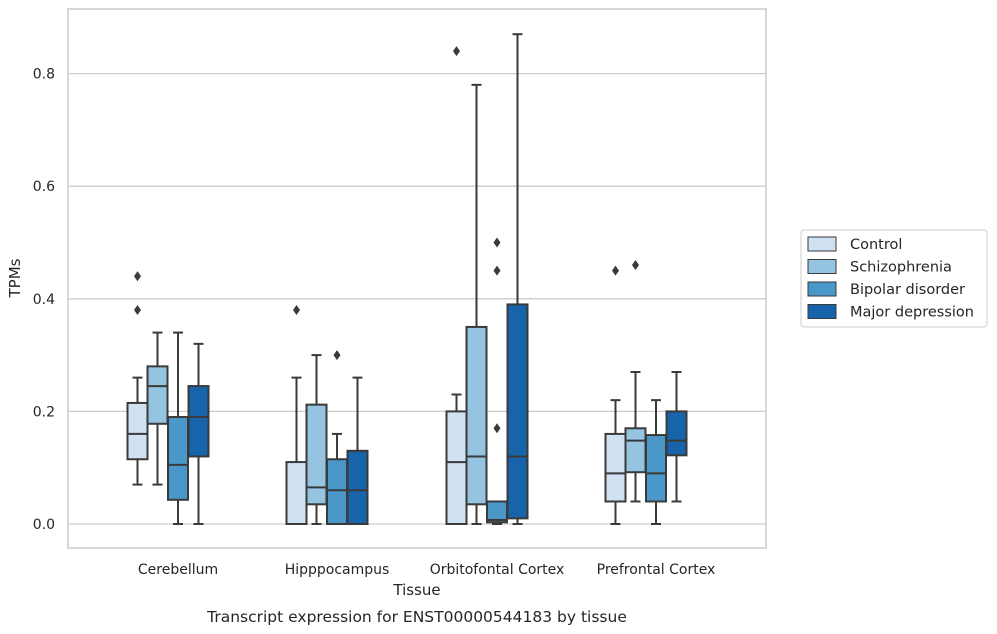  I want to click on x-tick-label: Hipppocampus, so click(337, 570).